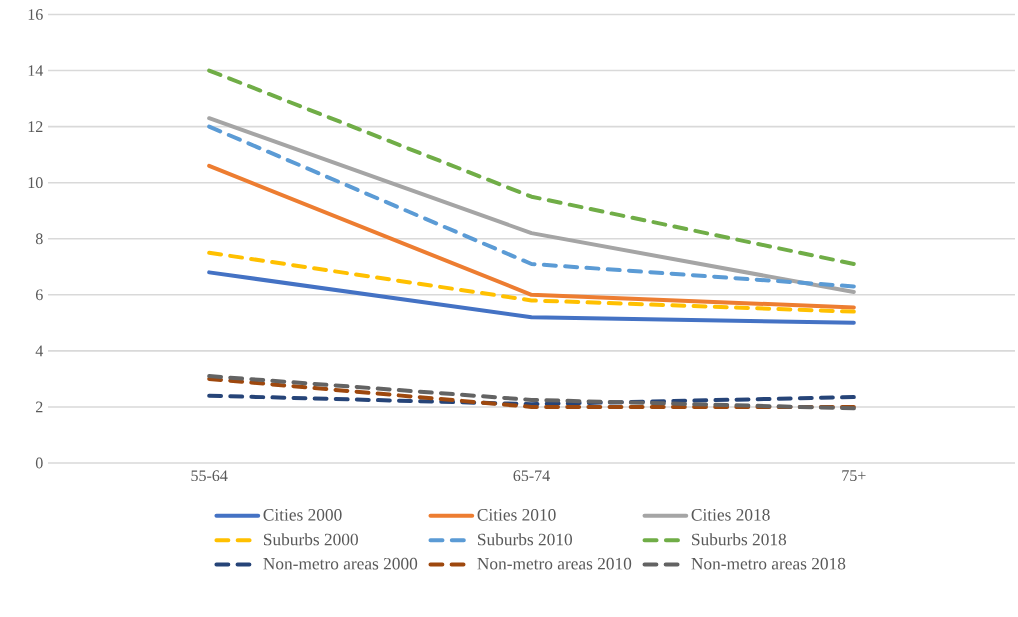  What do you see at coordinates (525, 539) in the screenshot?
I see `legend-label: Suburbs 2010` at bounding box center [525, 539].